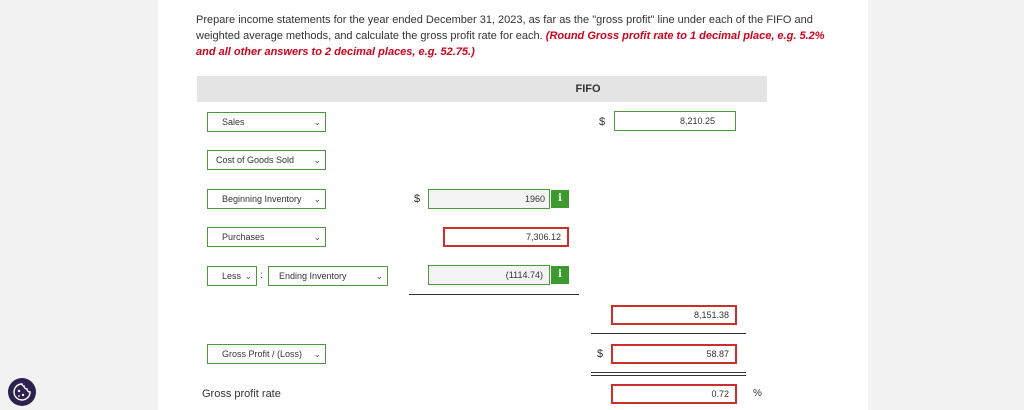  What do you see at coordinates (266, 237) in the screenshot?
I see `purchases-select: Purchases ⌄` at bounding box center [266, 237].